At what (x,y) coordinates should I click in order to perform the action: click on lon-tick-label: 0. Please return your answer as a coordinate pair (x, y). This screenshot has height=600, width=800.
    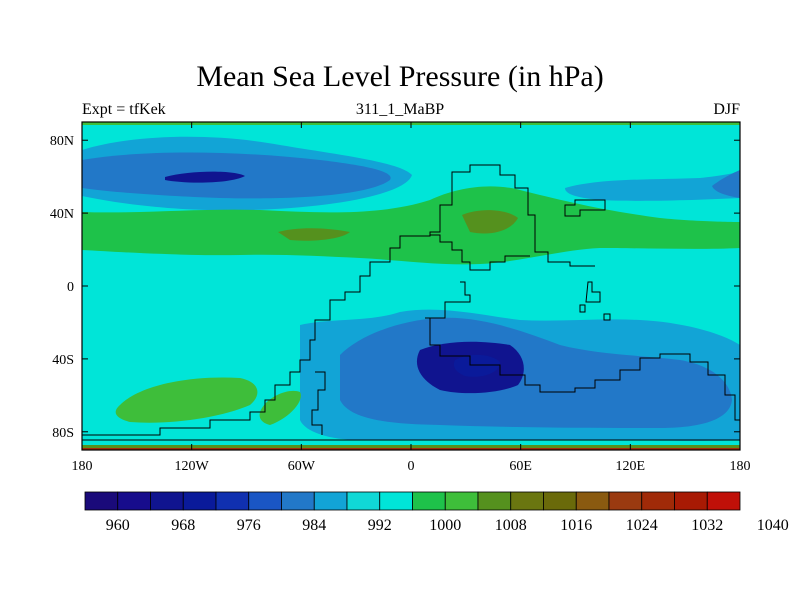
    Looking at the image, I should click on (411, 466).